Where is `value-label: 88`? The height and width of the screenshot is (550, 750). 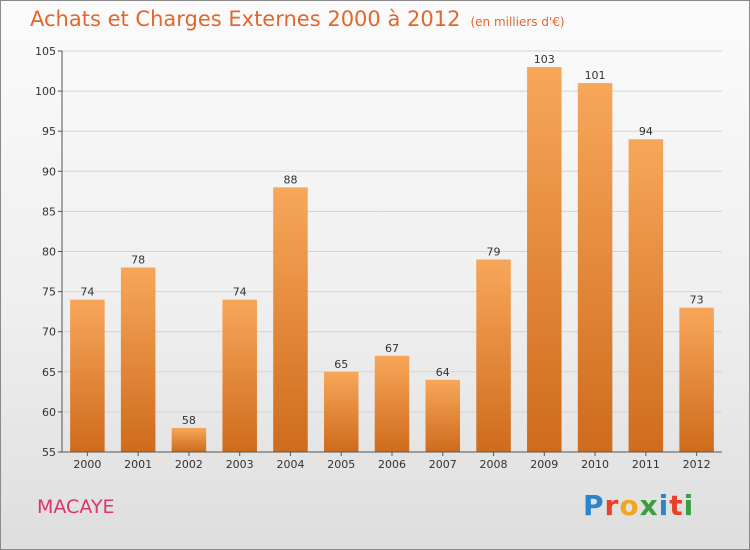
value-label: 88 is located at coordinates (290, 179).